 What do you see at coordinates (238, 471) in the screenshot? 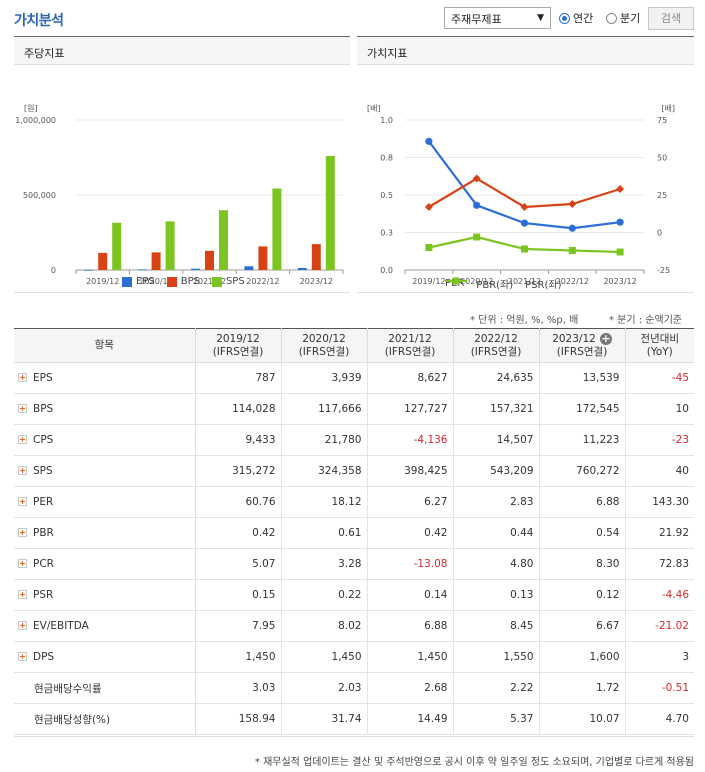
I see `table-cell: 315,272` at bounding box center [238, 471].